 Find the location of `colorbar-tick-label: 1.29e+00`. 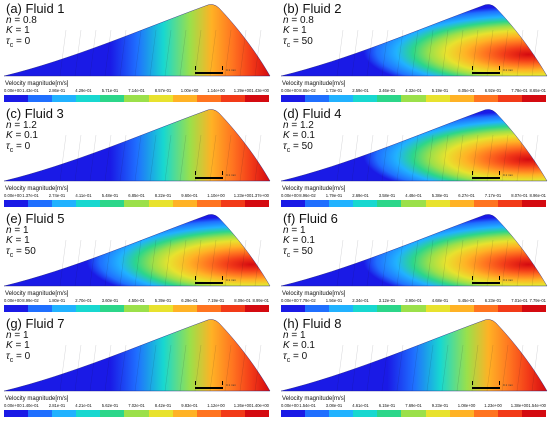

colorbar-tick-label: 1.29e+00 is located at coordinates (242, 90).